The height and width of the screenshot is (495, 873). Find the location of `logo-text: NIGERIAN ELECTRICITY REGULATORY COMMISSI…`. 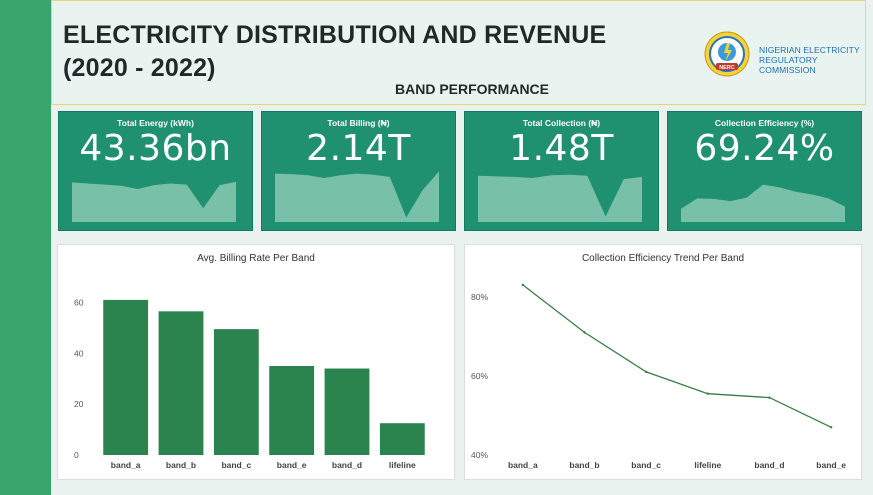

logo-text: NIGERIAN ELECTRICITY REGULATORY COMMISSI… is located at coordinates (812, 60).